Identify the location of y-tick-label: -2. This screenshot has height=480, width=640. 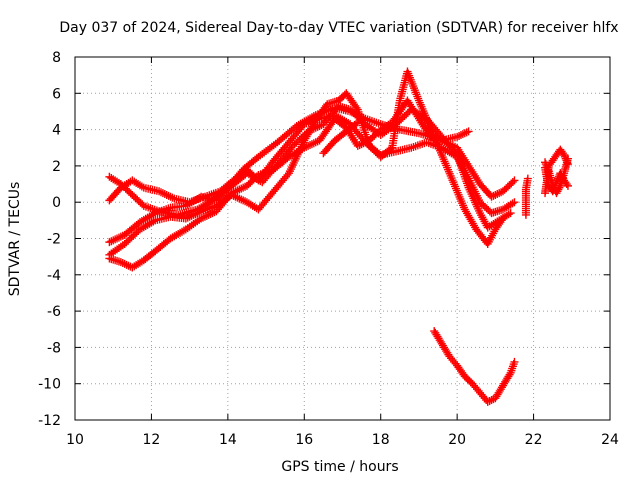
(54, 240).